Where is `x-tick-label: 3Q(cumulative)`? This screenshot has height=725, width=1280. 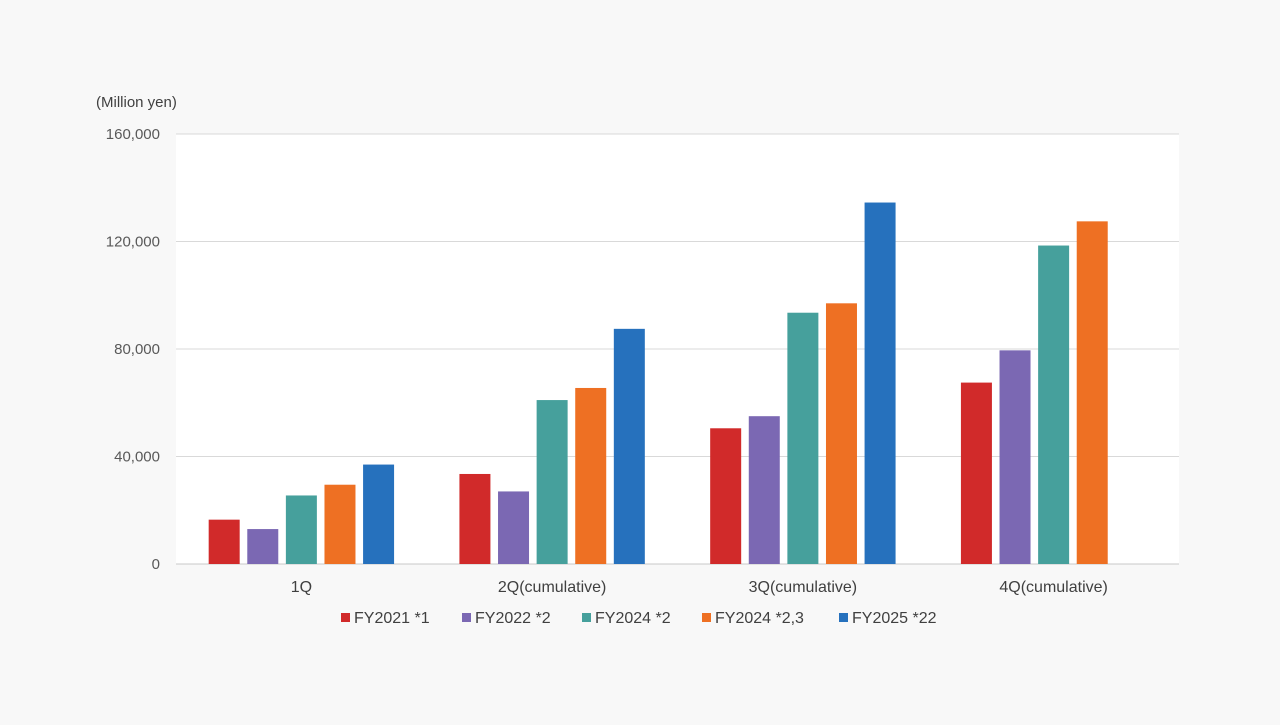 x-tick-label: 3Q(cumulative) is located at coordinates (803, 587).